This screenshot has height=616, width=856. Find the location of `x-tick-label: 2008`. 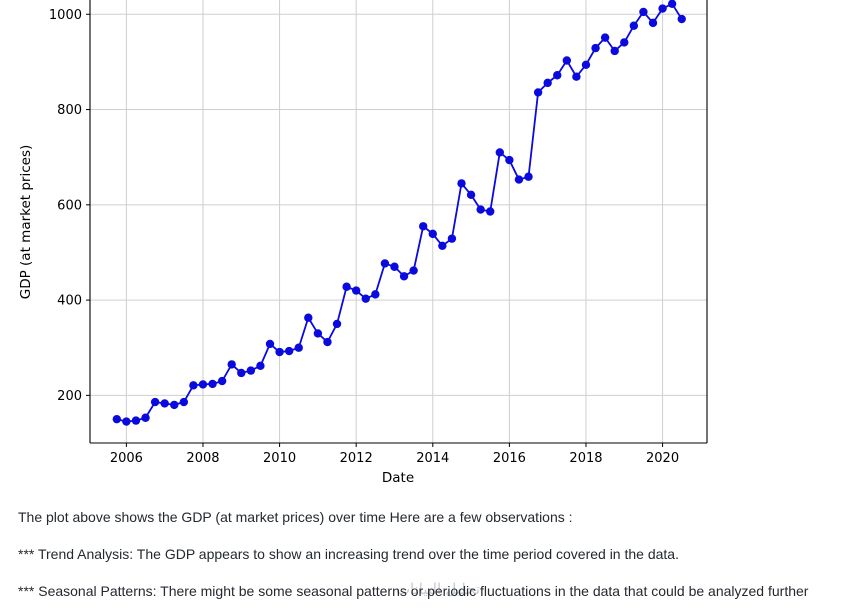

x-tick-label: 2008 is located at coordinates (202, 458).